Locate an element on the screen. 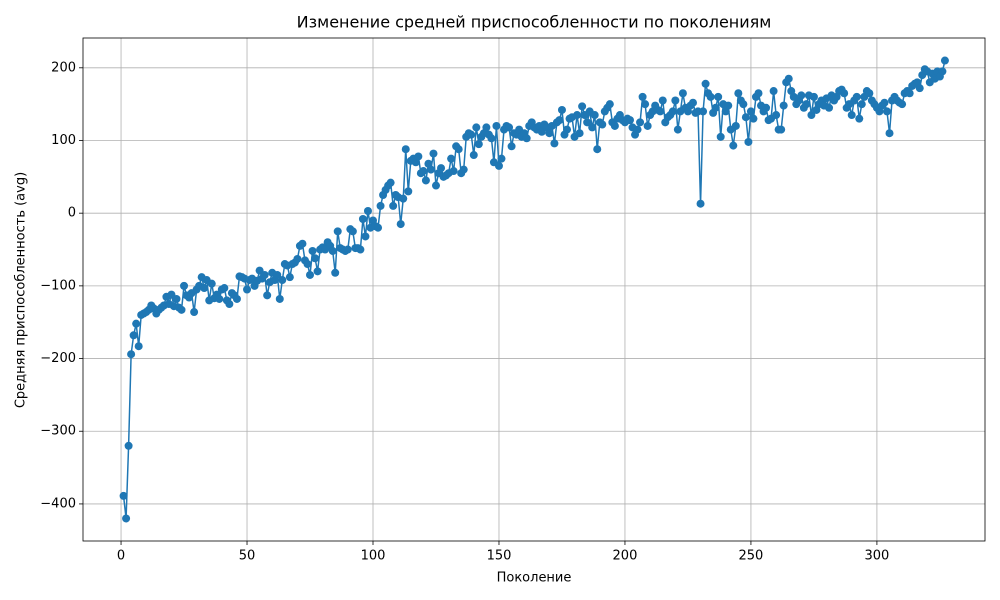 The image size is (1000, 600). x-tick-label: 50 is located at coordinates (247, 556).